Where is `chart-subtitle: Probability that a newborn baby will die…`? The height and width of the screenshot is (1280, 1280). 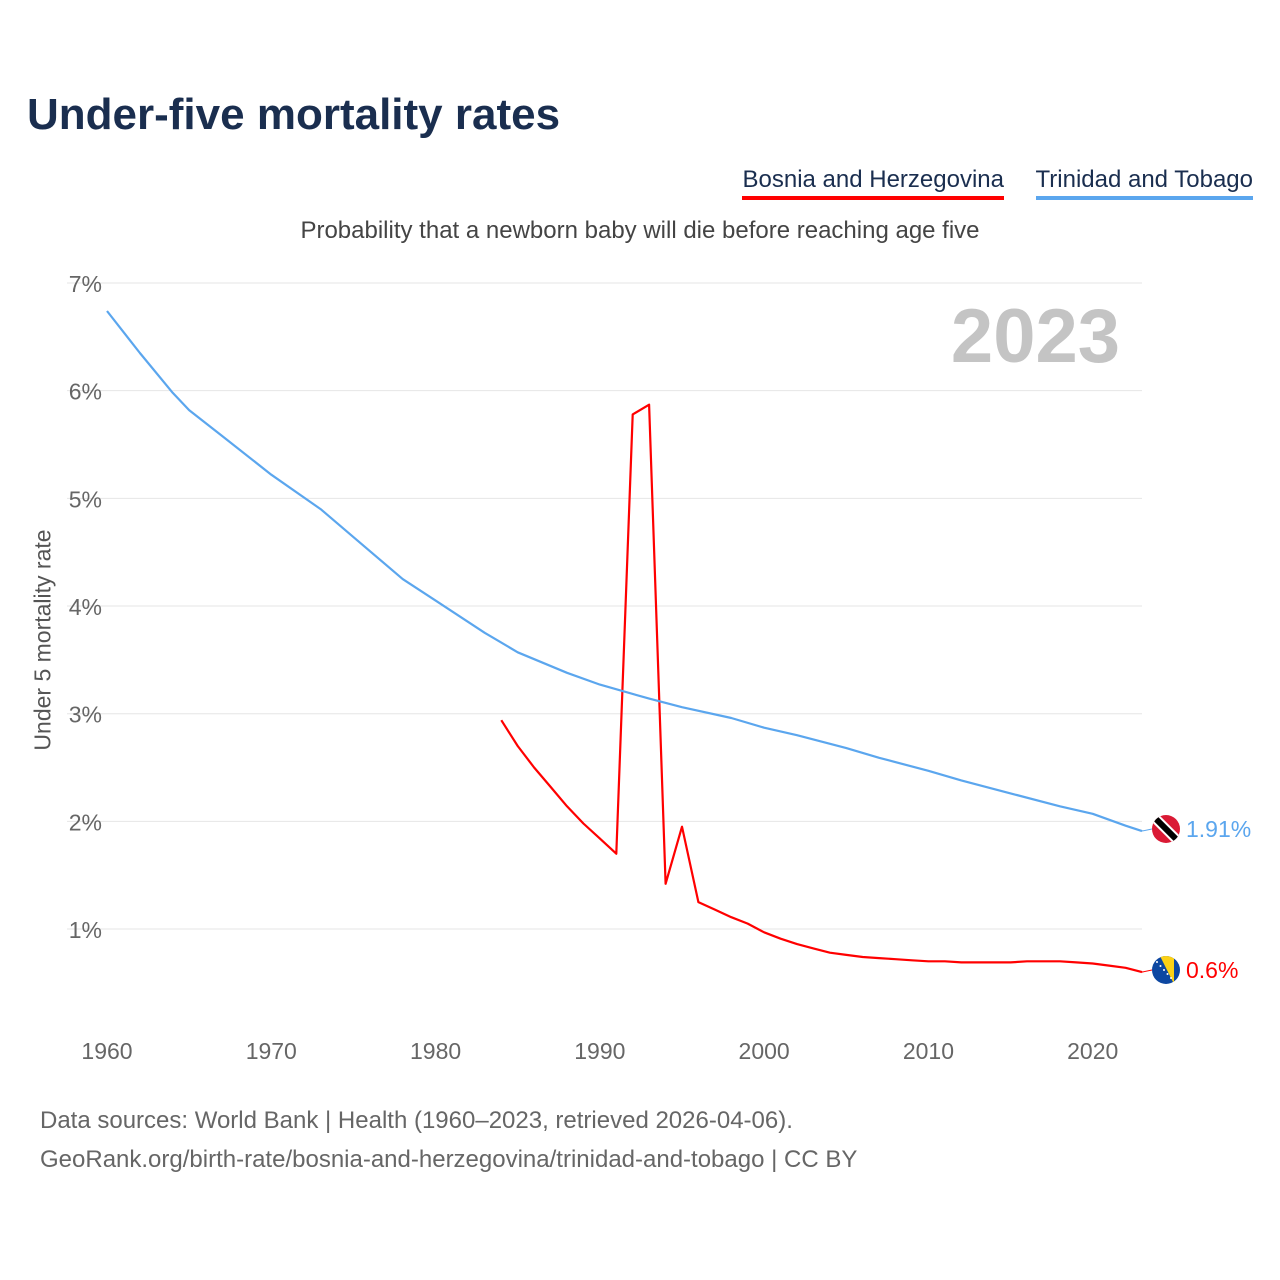 chart-subtitle: Probability that a newborn baby will die… is located at coordinates (640, 230).